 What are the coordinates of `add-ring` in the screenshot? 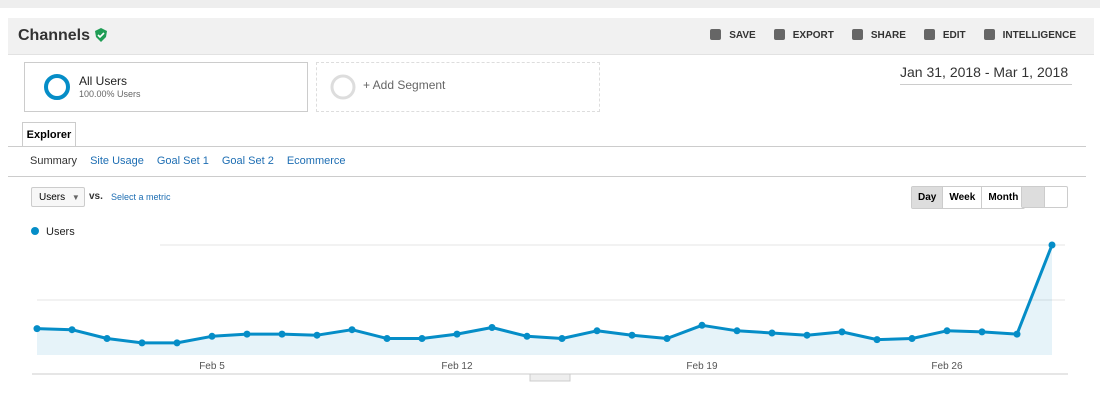 It's located at (343, 87).